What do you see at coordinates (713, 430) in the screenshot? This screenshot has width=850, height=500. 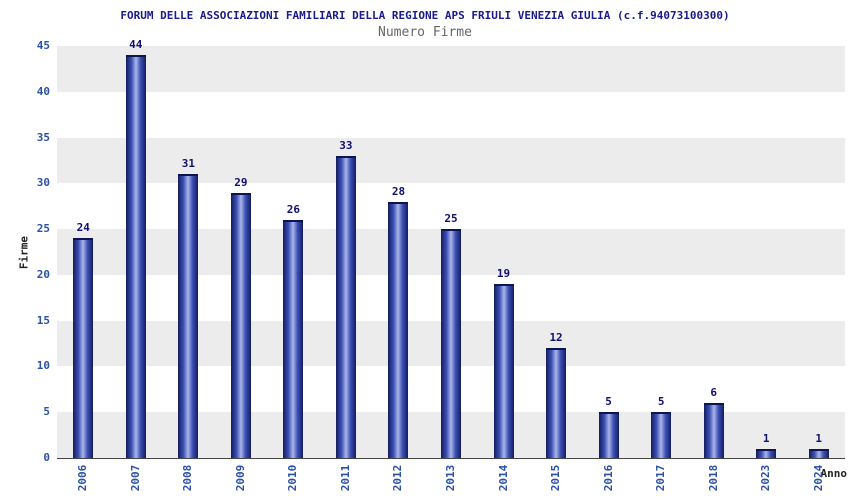 I see `bar-2018` at bounding box center [713, 430].